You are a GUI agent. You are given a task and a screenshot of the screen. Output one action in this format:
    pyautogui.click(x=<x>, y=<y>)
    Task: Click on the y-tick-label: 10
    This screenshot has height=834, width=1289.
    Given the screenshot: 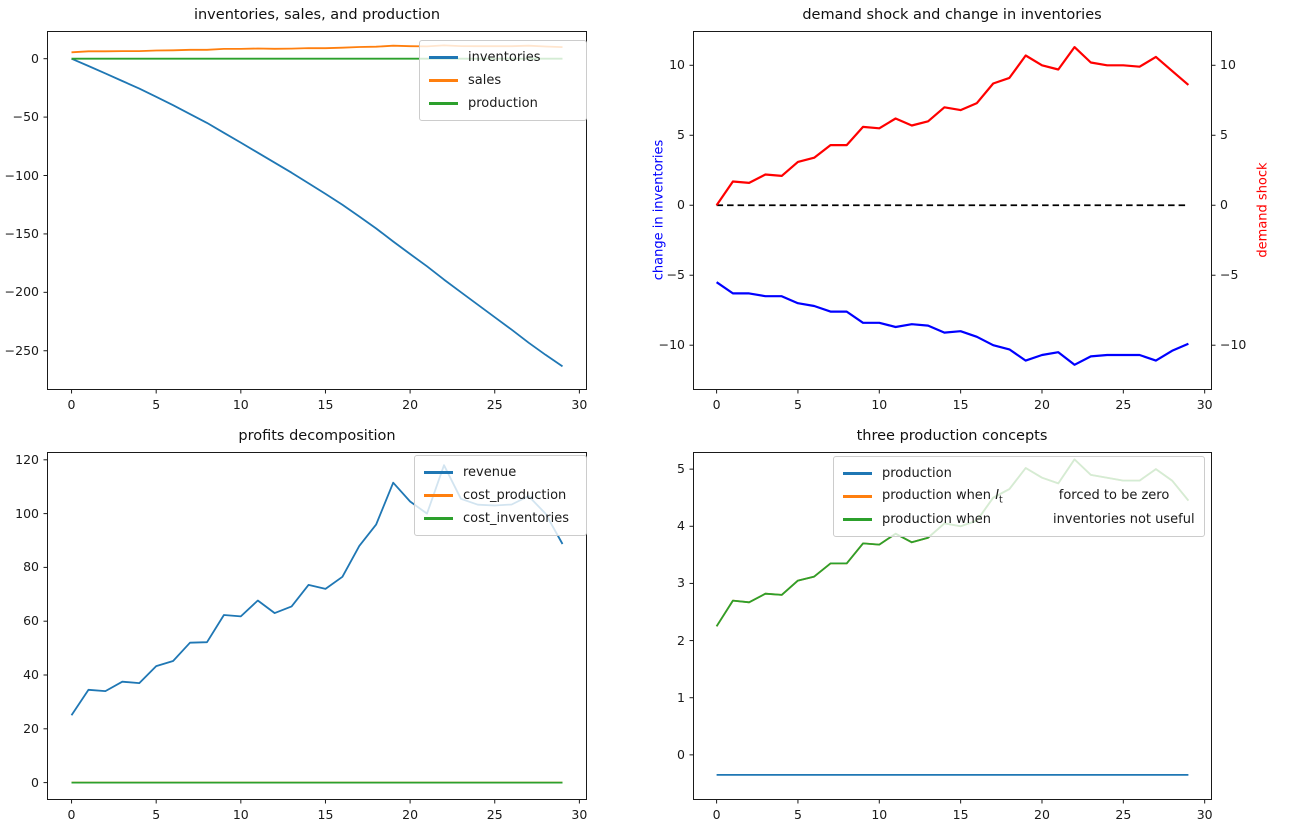 What is the action you would take?
    pyautogui.click(x=677, y=65)
    